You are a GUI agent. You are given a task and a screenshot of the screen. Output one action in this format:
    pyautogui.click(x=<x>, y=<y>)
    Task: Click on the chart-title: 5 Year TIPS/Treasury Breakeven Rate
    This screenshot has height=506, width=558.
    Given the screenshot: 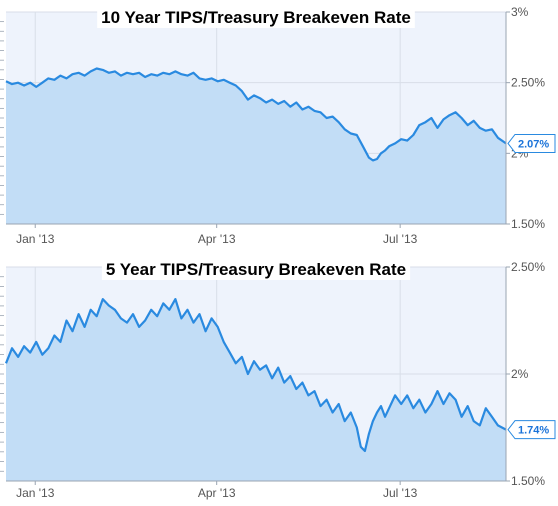 What is the action you would take?
    pyautogui.click(x=256, y=269)
    